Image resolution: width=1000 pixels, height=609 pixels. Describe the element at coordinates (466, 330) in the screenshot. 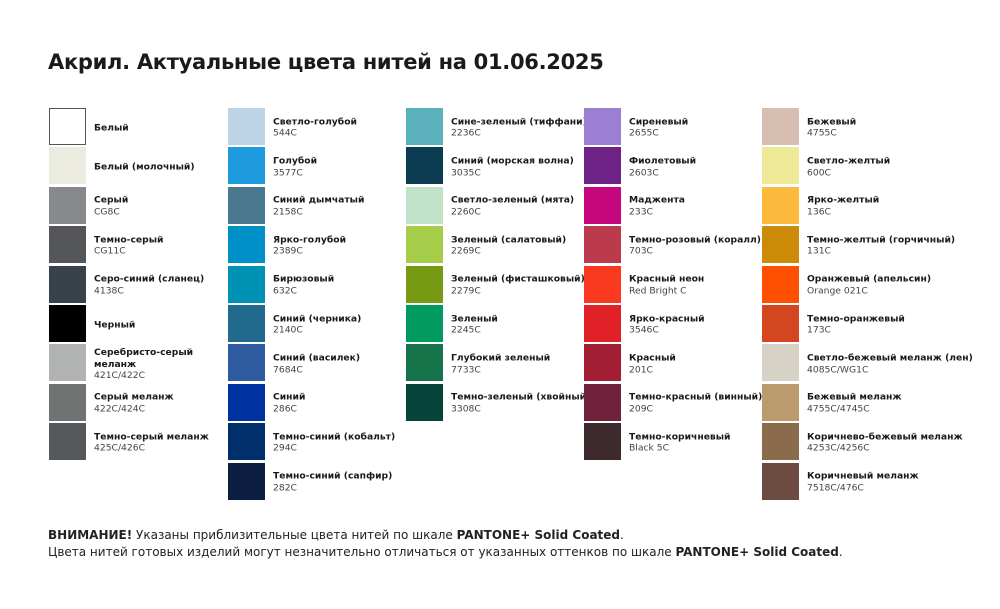

I see `pantone-code: 2245C` at that location.